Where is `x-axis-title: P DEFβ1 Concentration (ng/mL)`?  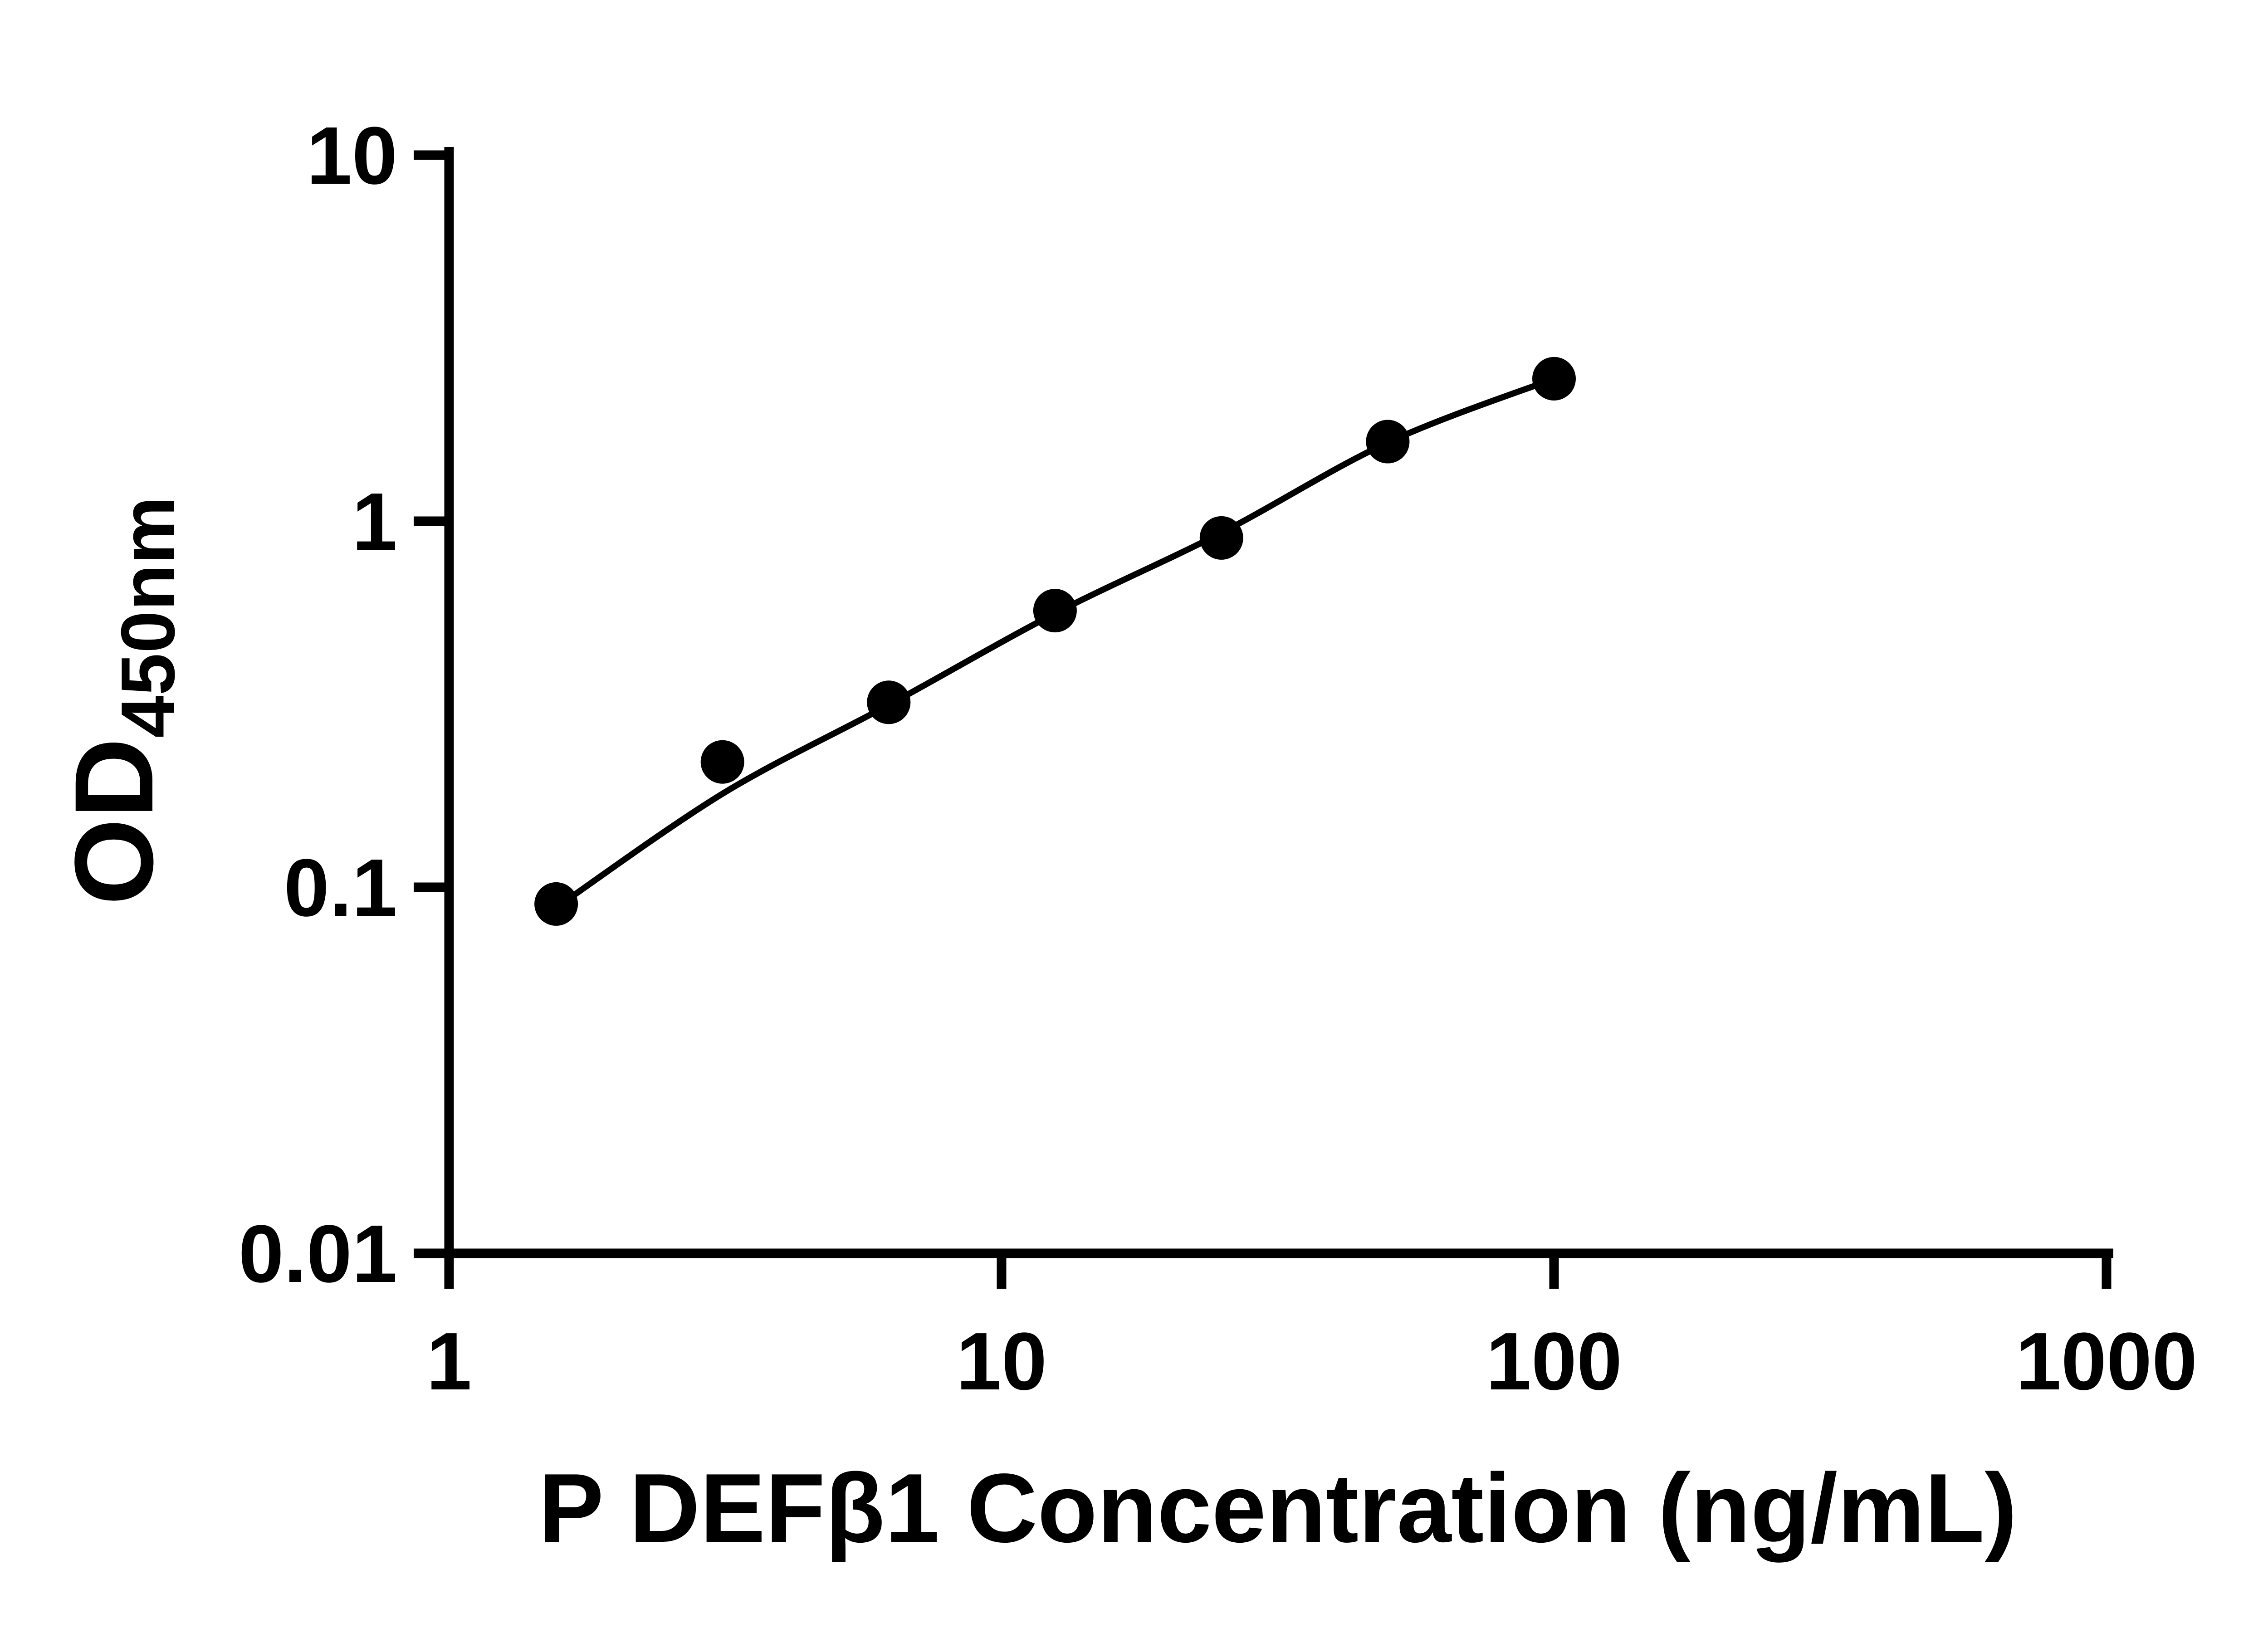
x-axis-title: P DEFβ1 Concentration (ng/mL) is located at coordinates (1278, 1508).